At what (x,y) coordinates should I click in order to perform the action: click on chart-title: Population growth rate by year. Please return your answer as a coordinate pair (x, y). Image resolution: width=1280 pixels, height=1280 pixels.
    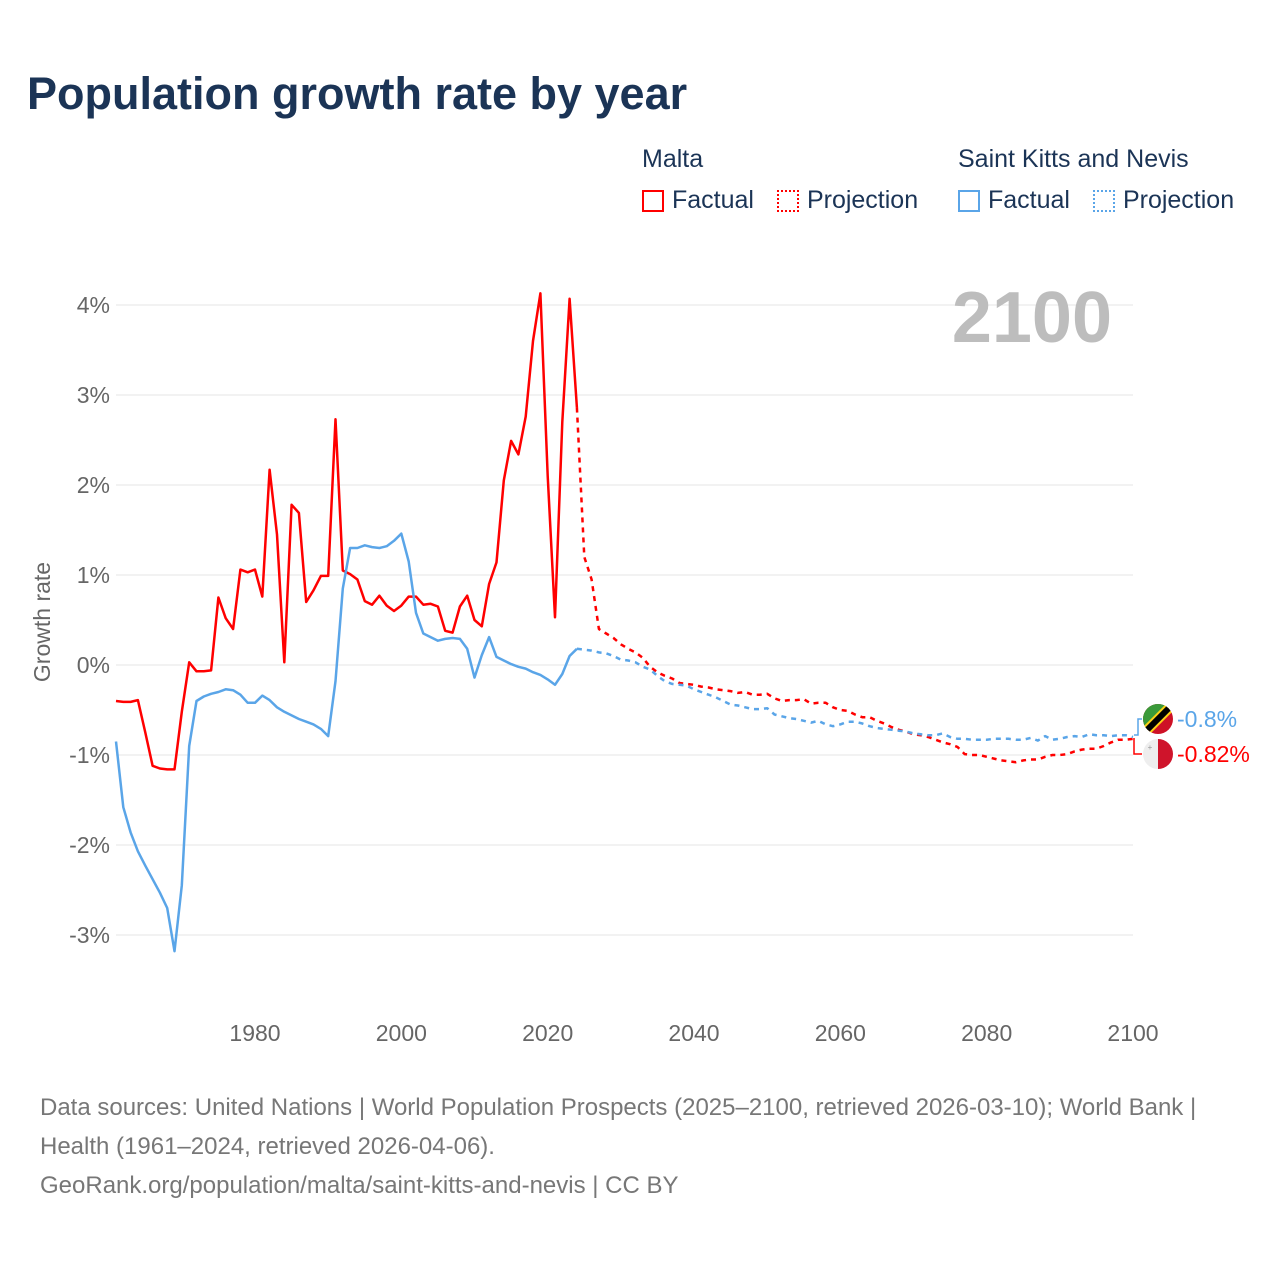
    Looking at the image, I should click on (357, 93).